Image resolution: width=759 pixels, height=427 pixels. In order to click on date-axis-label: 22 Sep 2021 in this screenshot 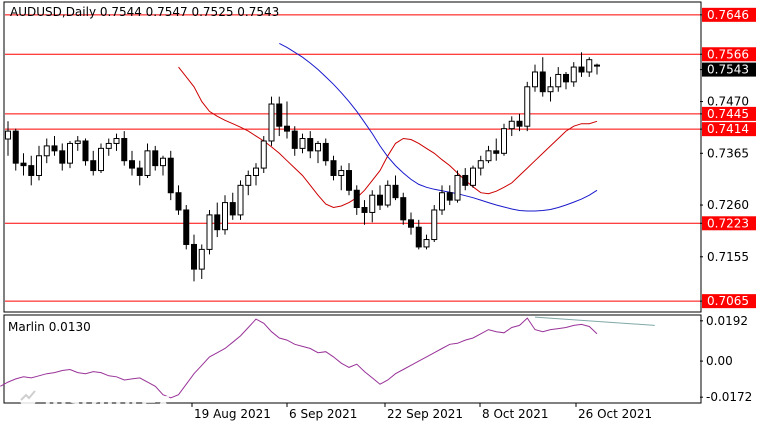, I will do `click(425, 414)`.